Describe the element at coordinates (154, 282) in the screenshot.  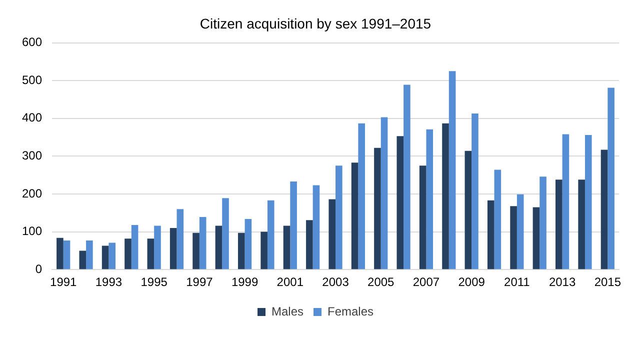
I see `x-tick-label: 1995` at that location.